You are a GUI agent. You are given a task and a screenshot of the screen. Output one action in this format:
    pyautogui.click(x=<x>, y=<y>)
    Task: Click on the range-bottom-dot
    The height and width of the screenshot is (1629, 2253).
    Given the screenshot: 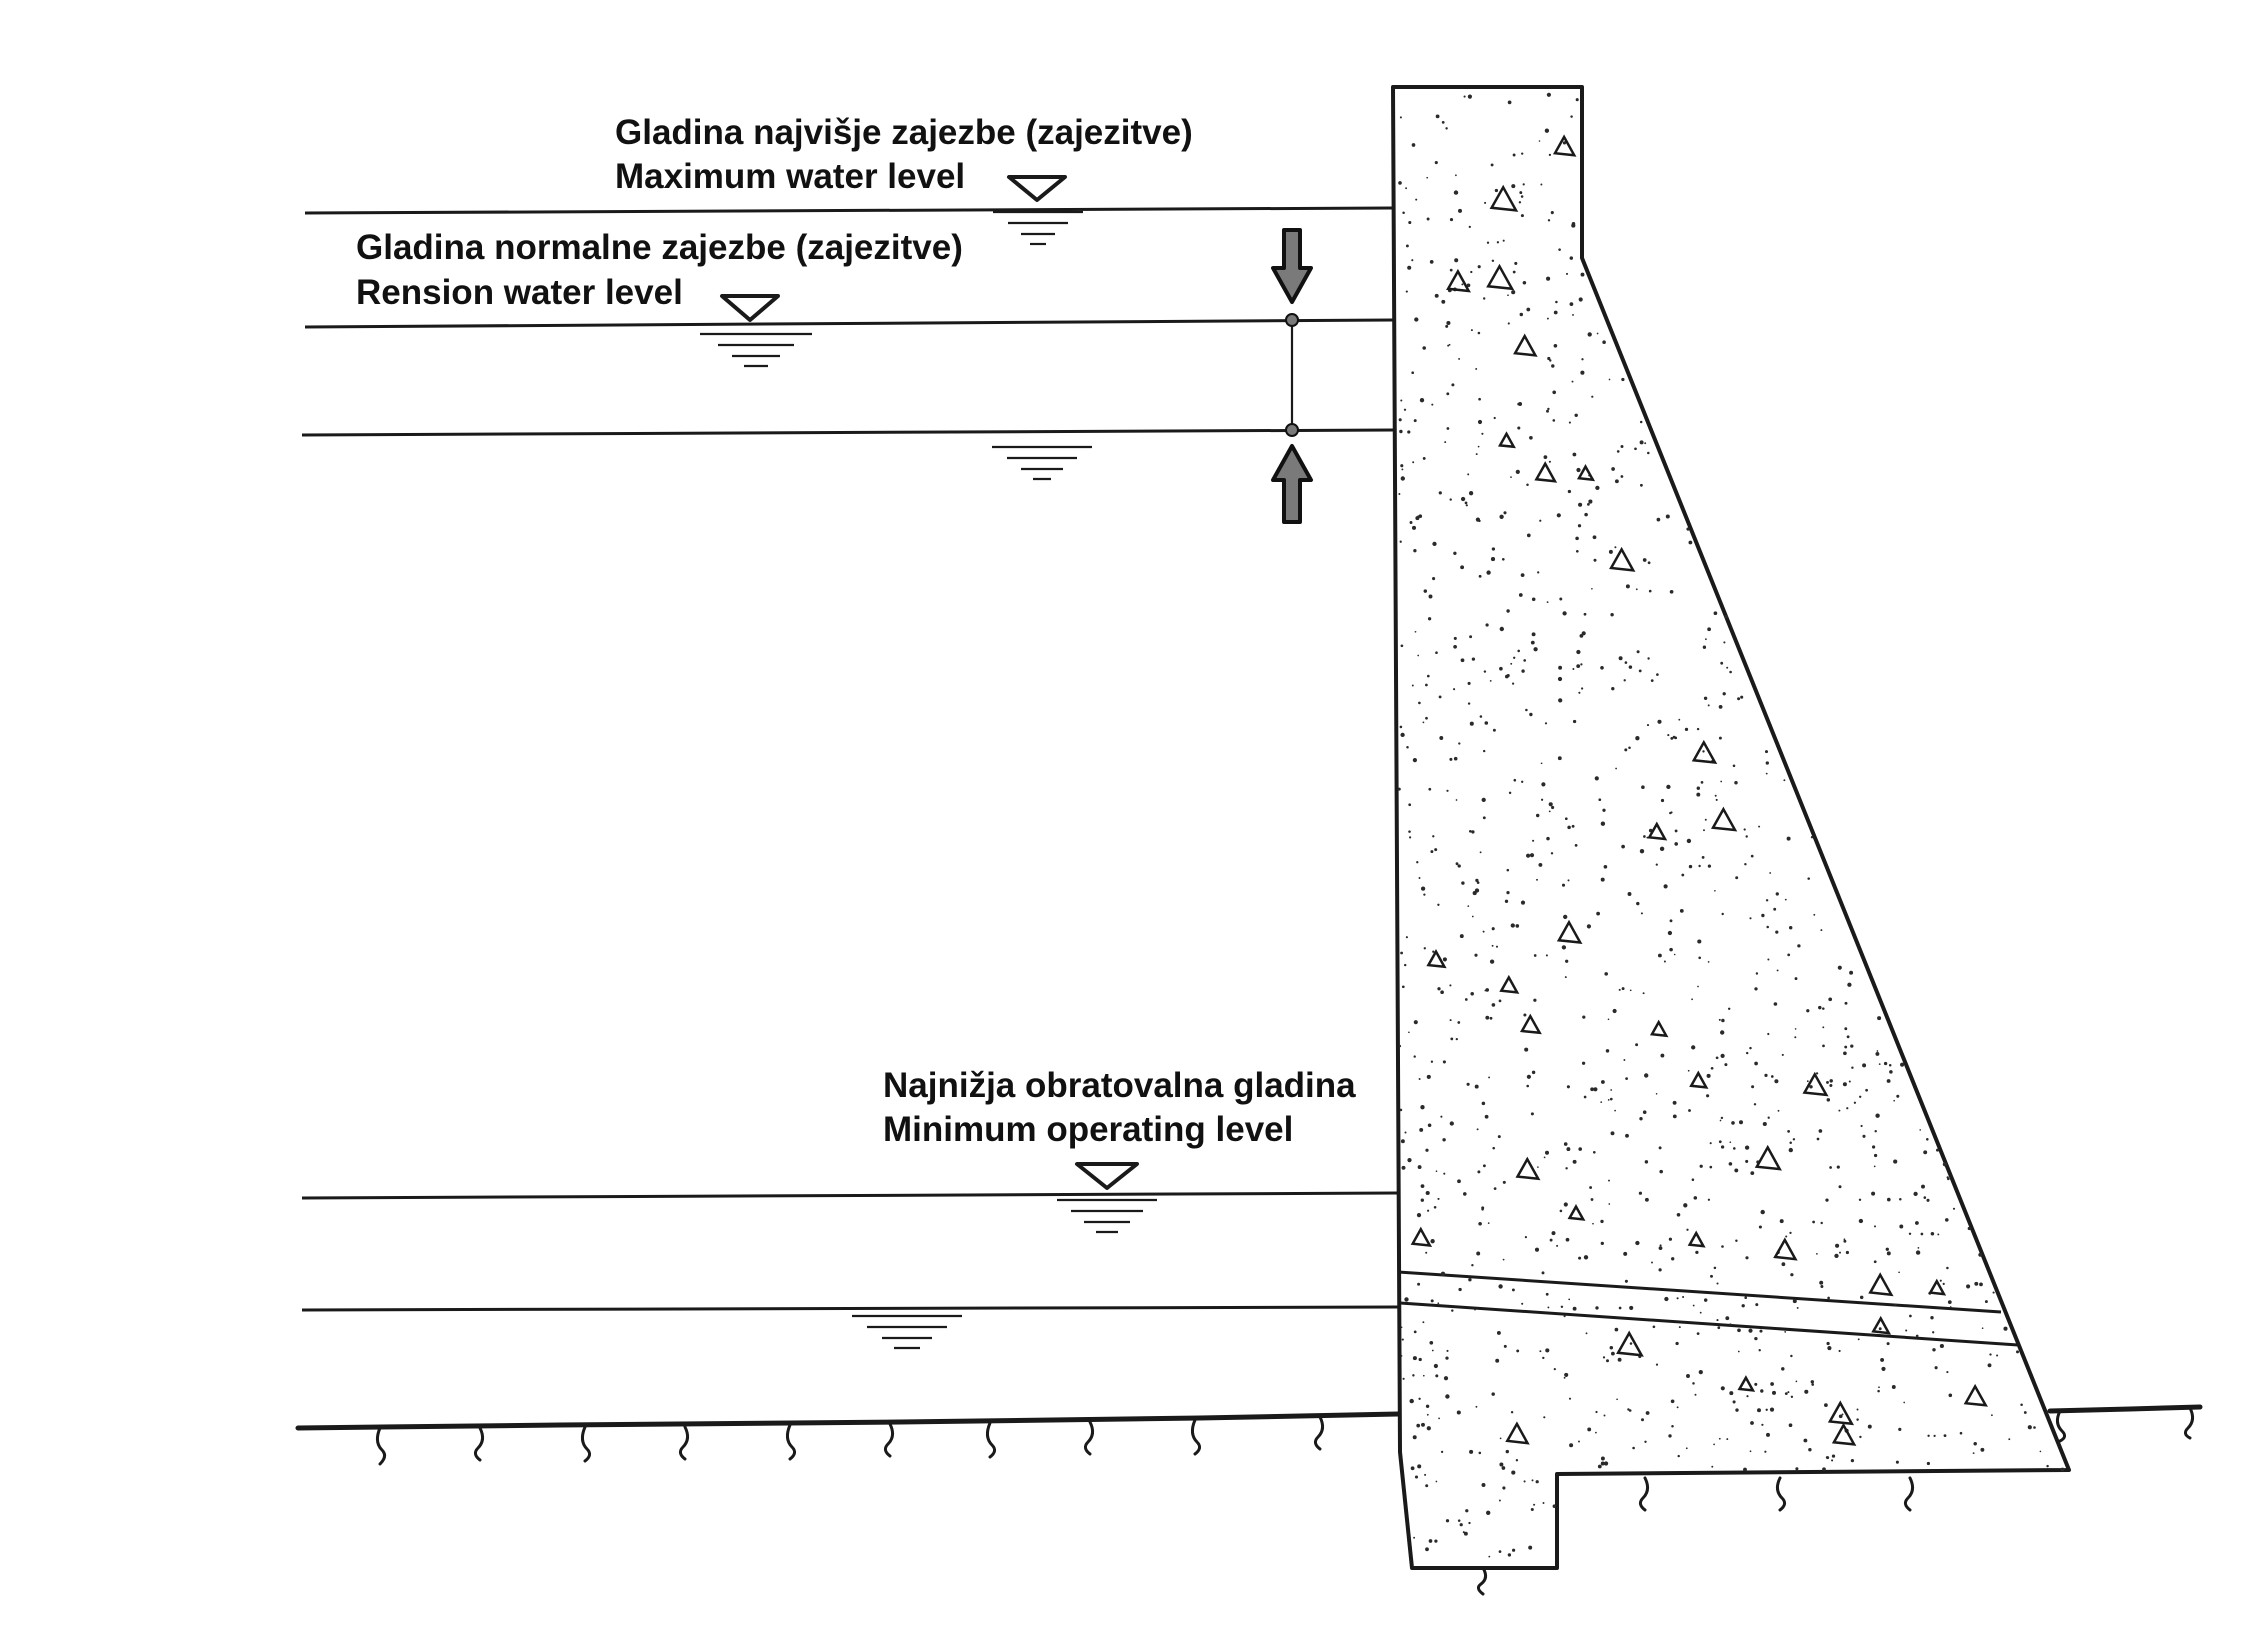 What is the action you would take?
    pyautogui.click(x=1292, y=430)
    